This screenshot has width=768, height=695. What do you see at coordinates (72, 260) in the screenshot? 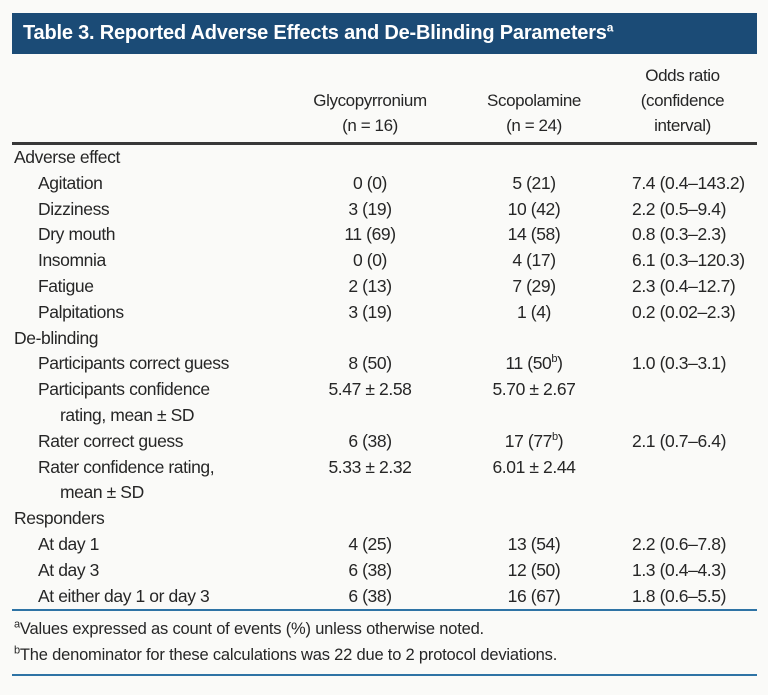
I see `row-label: Insomnia` at bounding box center [72, 260].